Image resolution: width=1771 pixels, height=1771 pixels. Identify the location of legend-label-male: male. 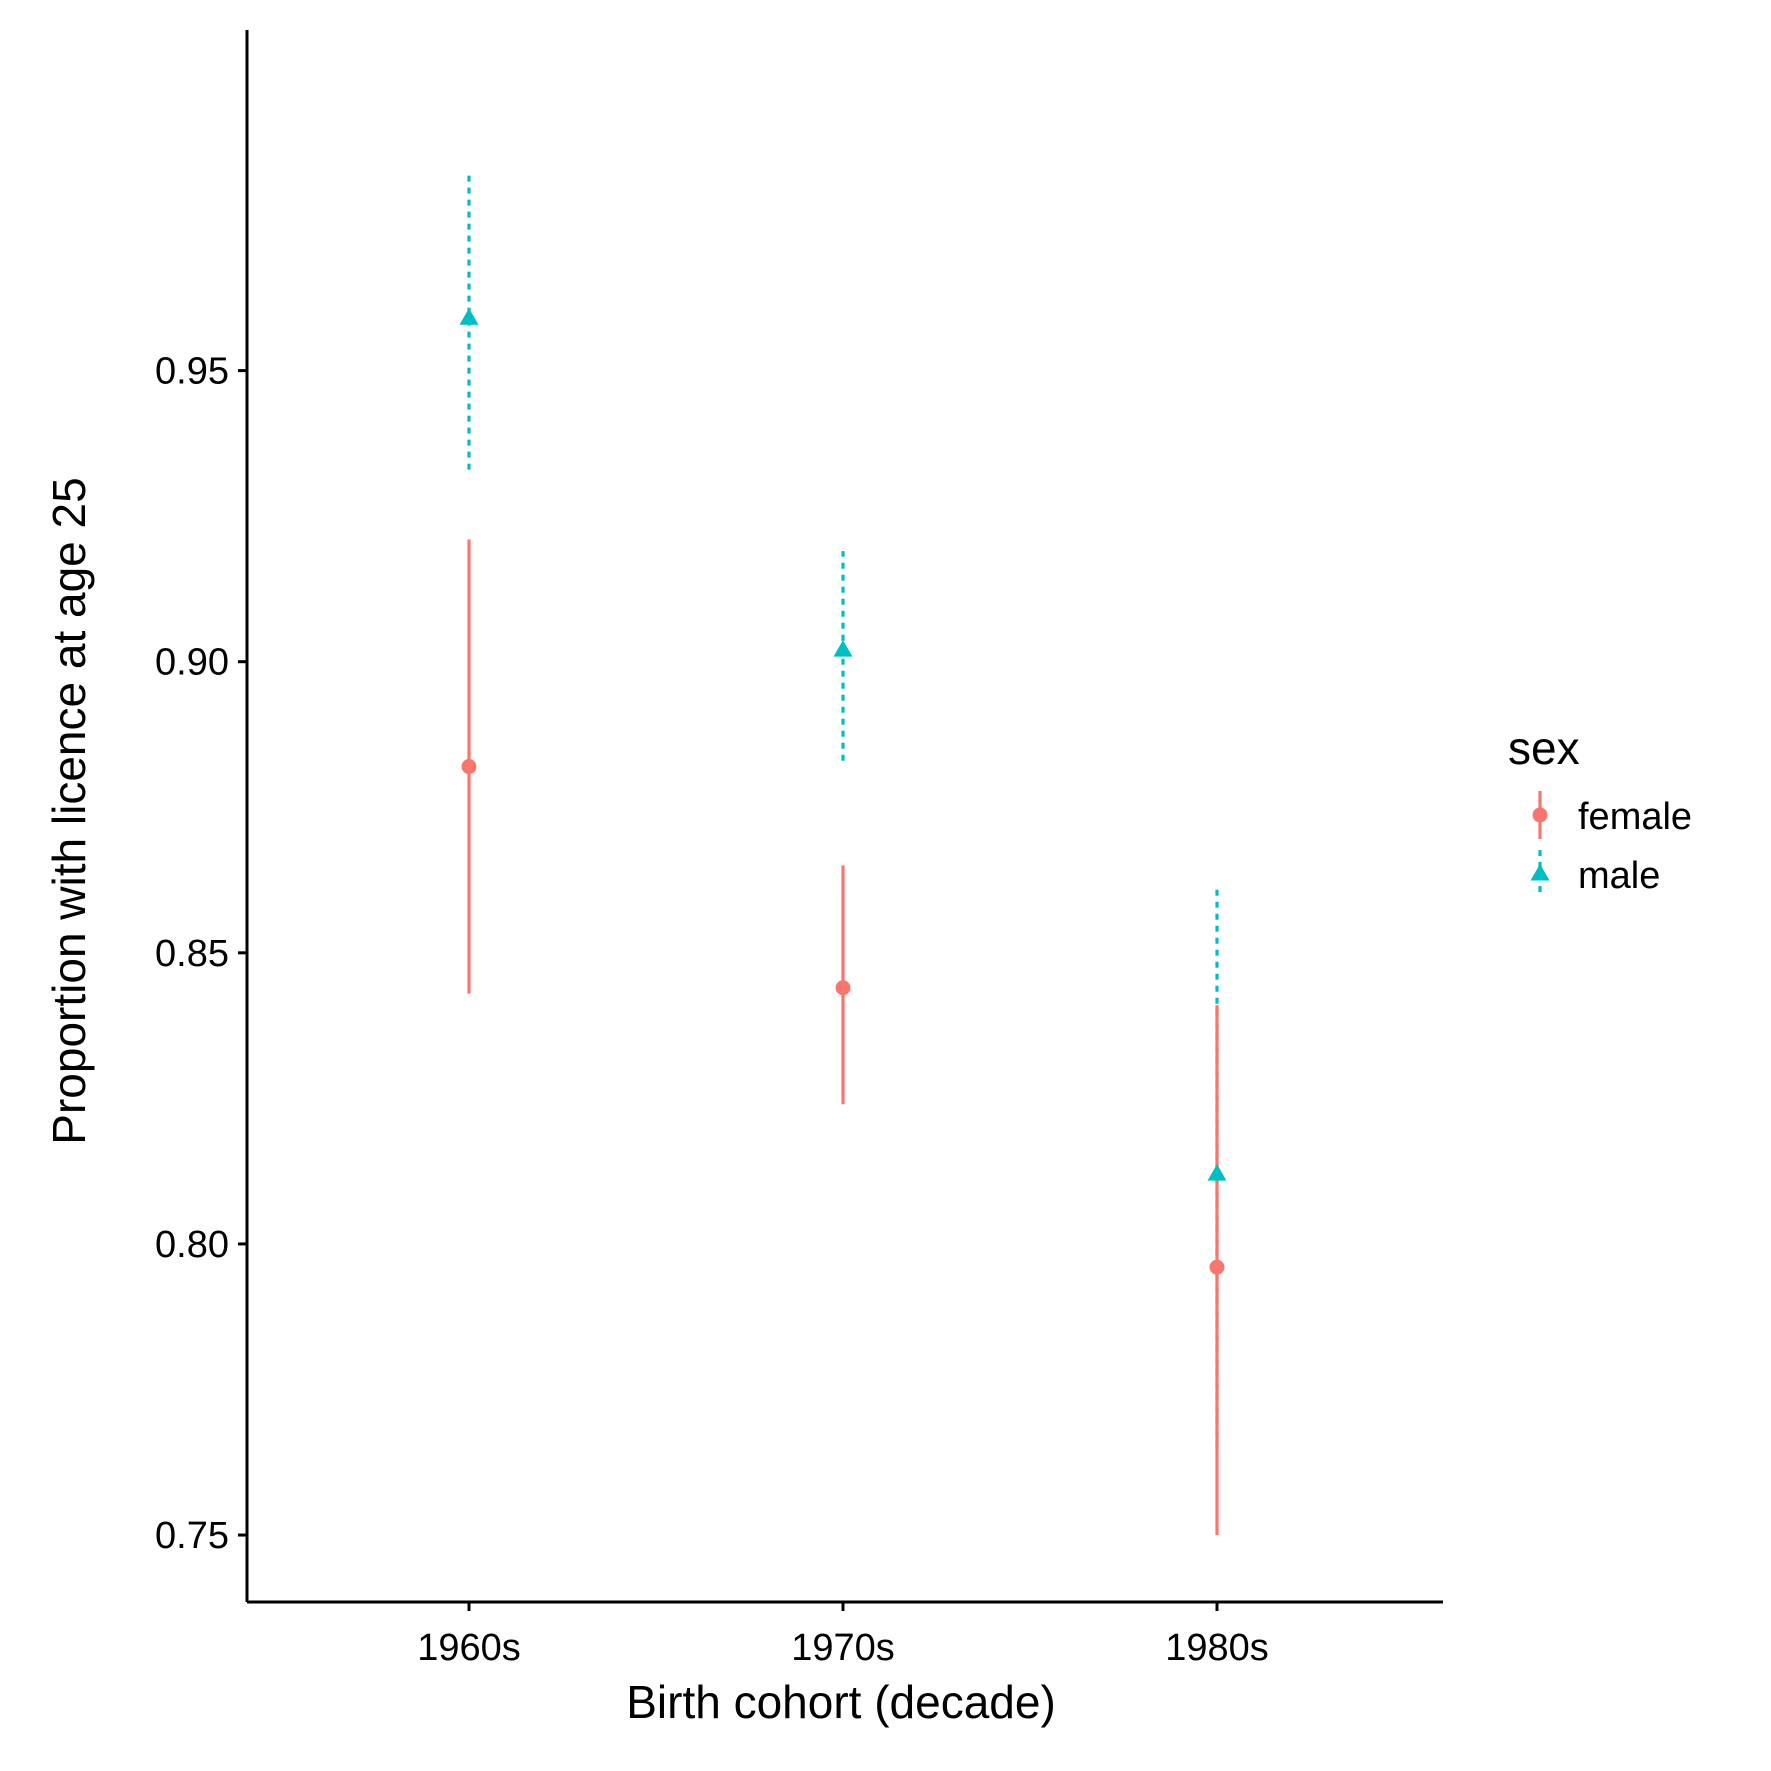
(1619, 876).